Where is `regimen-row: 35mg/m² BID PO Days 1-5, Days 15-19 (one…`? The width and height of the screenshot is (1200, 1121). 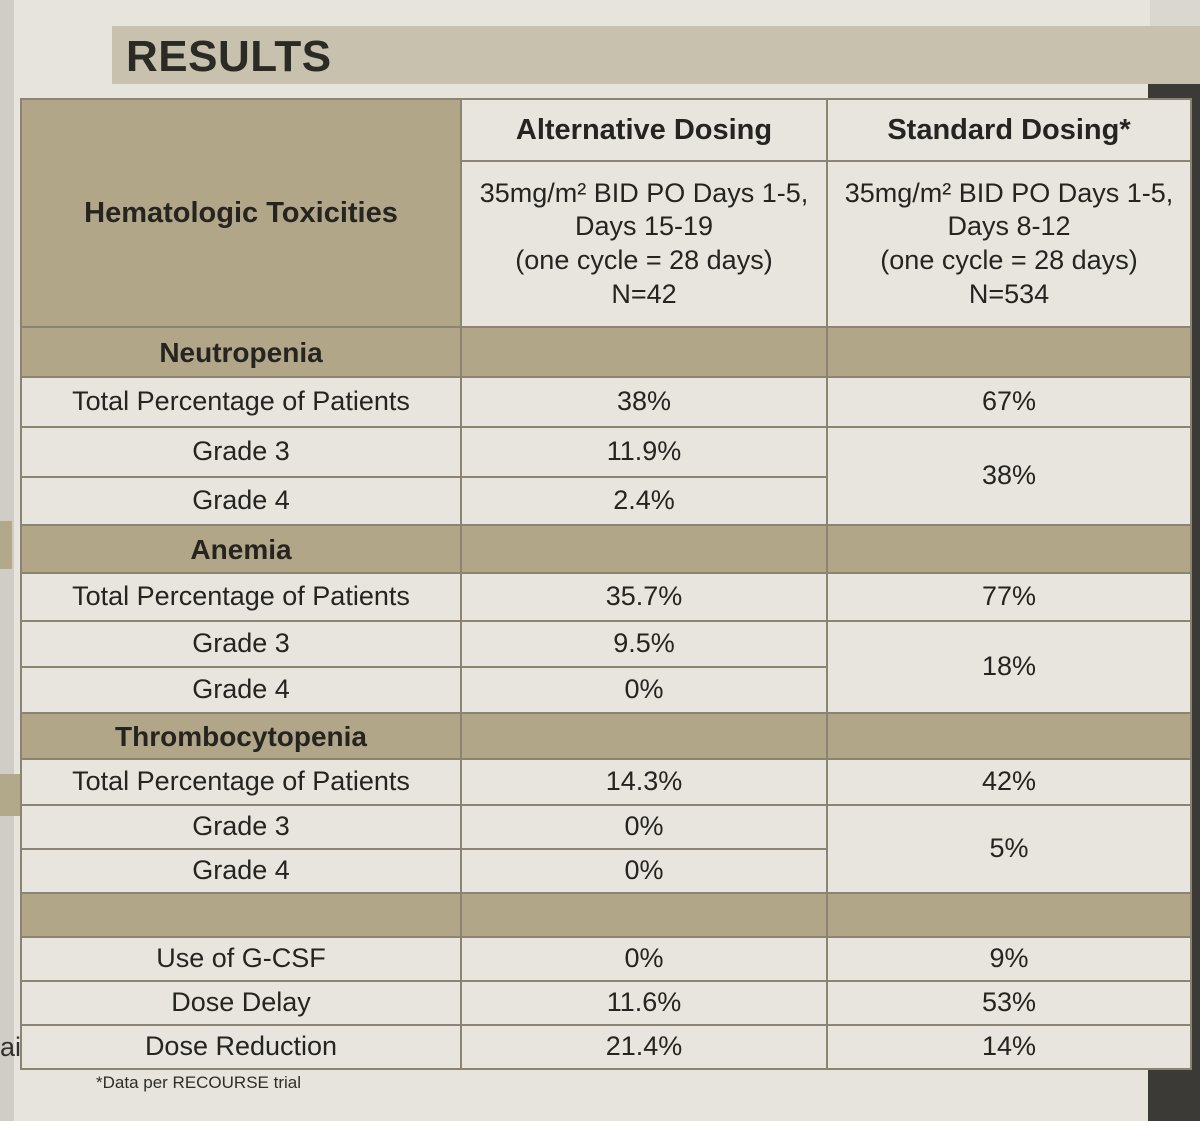 regimen-row: 35mg/m² BID PO Days 1-5, Days 15-19 (one… is located at coordinates (606, 244).